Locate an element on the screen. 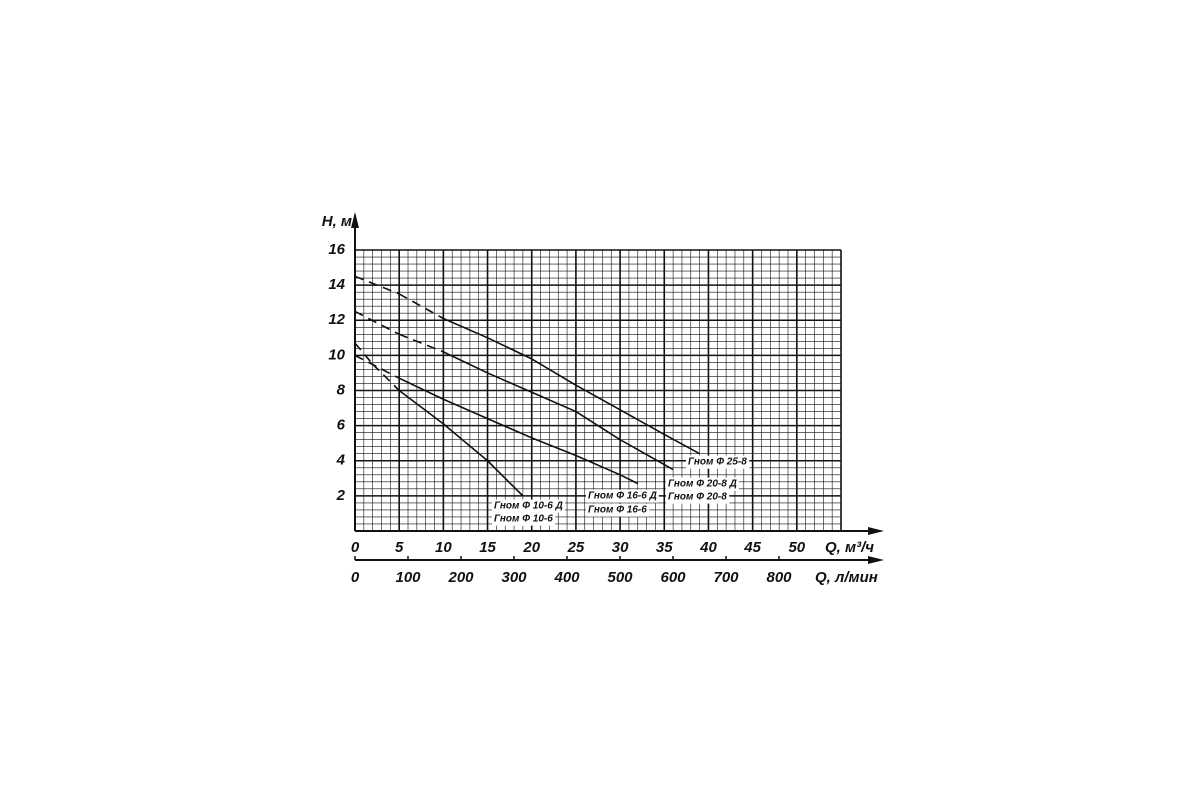 The width and height of the screenshot is (1200, 805). x-tick-label: 25 is located at coordinates (576, 547).